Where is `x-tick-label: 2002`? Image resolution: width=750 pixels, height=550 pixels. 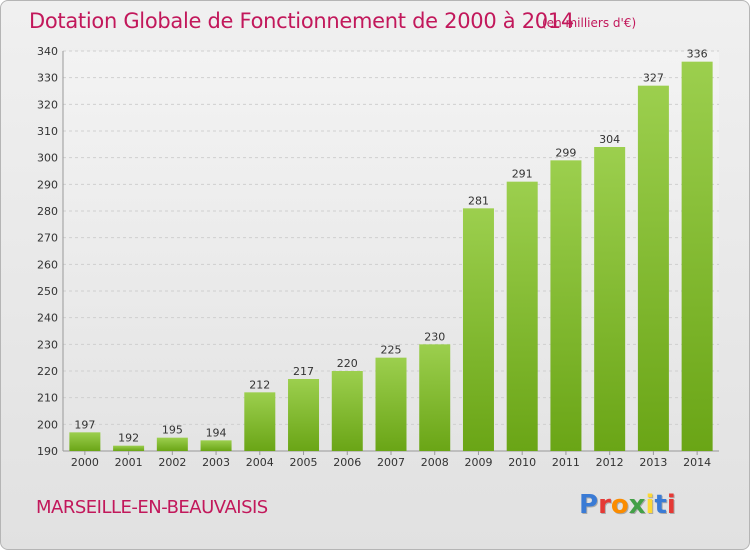
x-tick-label: 2002 is located at coordinates (172, 462).